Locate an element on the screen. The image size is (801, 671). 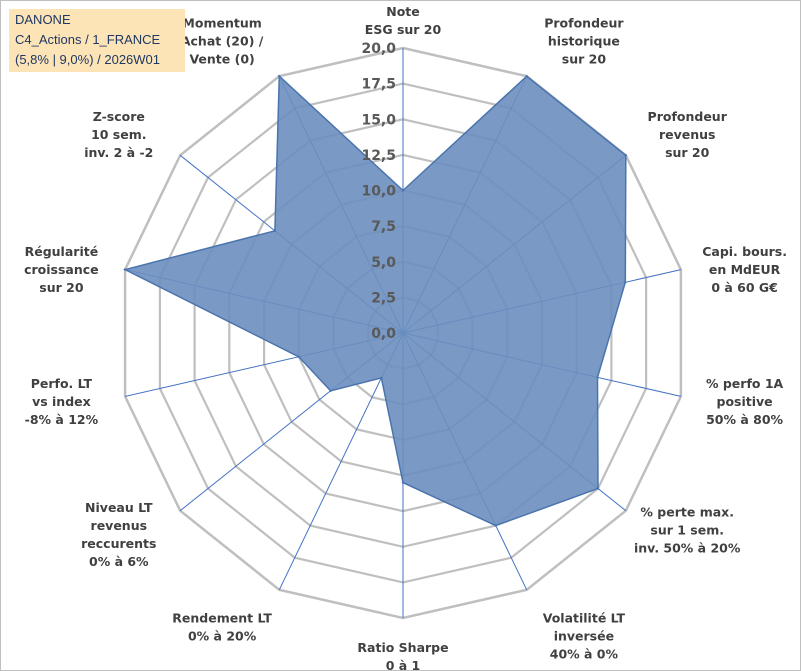
category-label-line: 10 sem. is located at coordinates (118, 134).